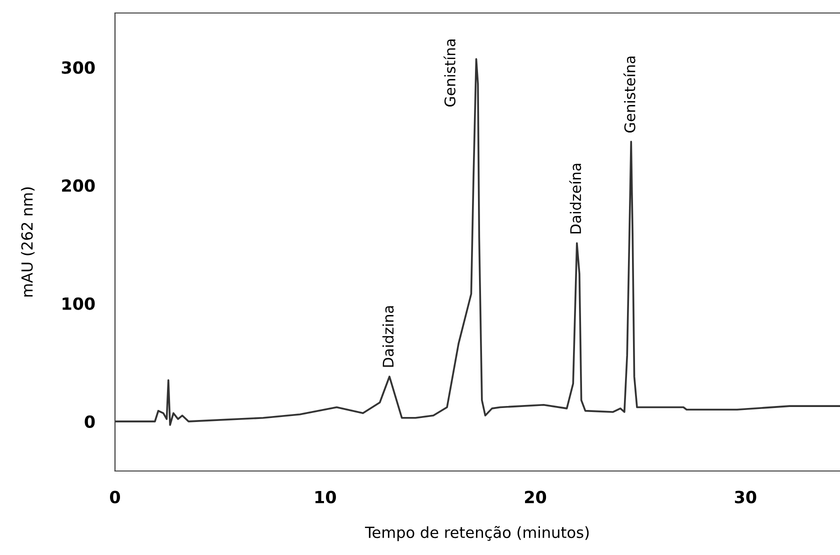 The width and height of the screenshot is (840, 555). Describe the element at coordinates (575, 199) in the screenshot. I see `annotation: Daidzeína` at that location.